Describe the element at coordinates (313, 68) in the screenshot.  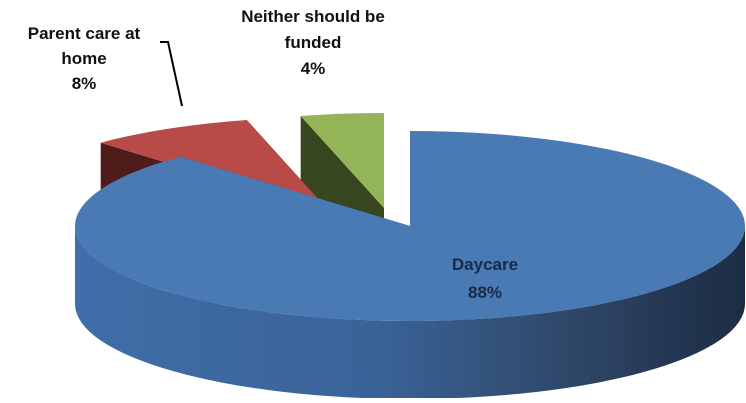
I see `data-label-value: 4%` at that location.